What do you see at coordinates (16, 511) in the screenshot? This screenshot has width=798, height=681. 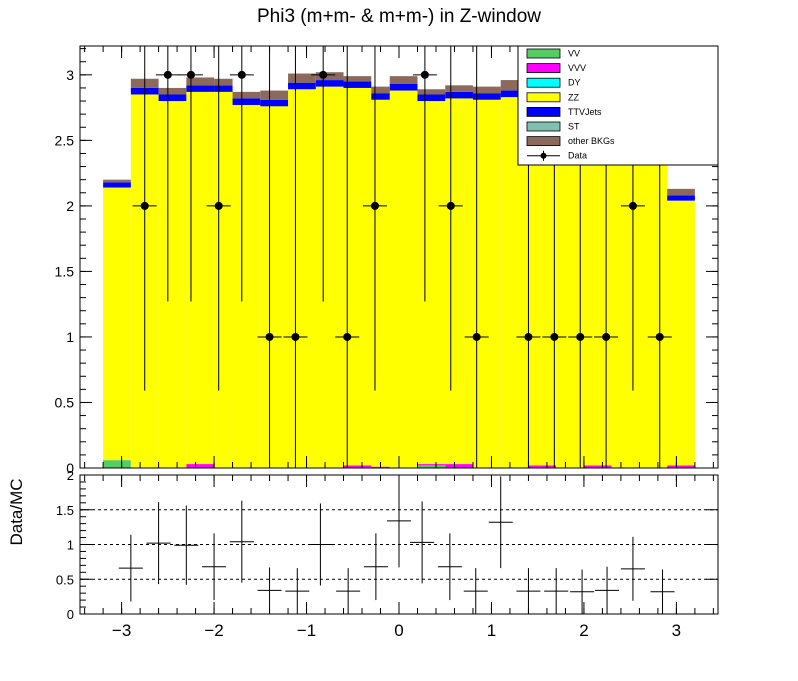 I see `ratio-y-axis-label: Data/MC` at bounding box center [16, 511].